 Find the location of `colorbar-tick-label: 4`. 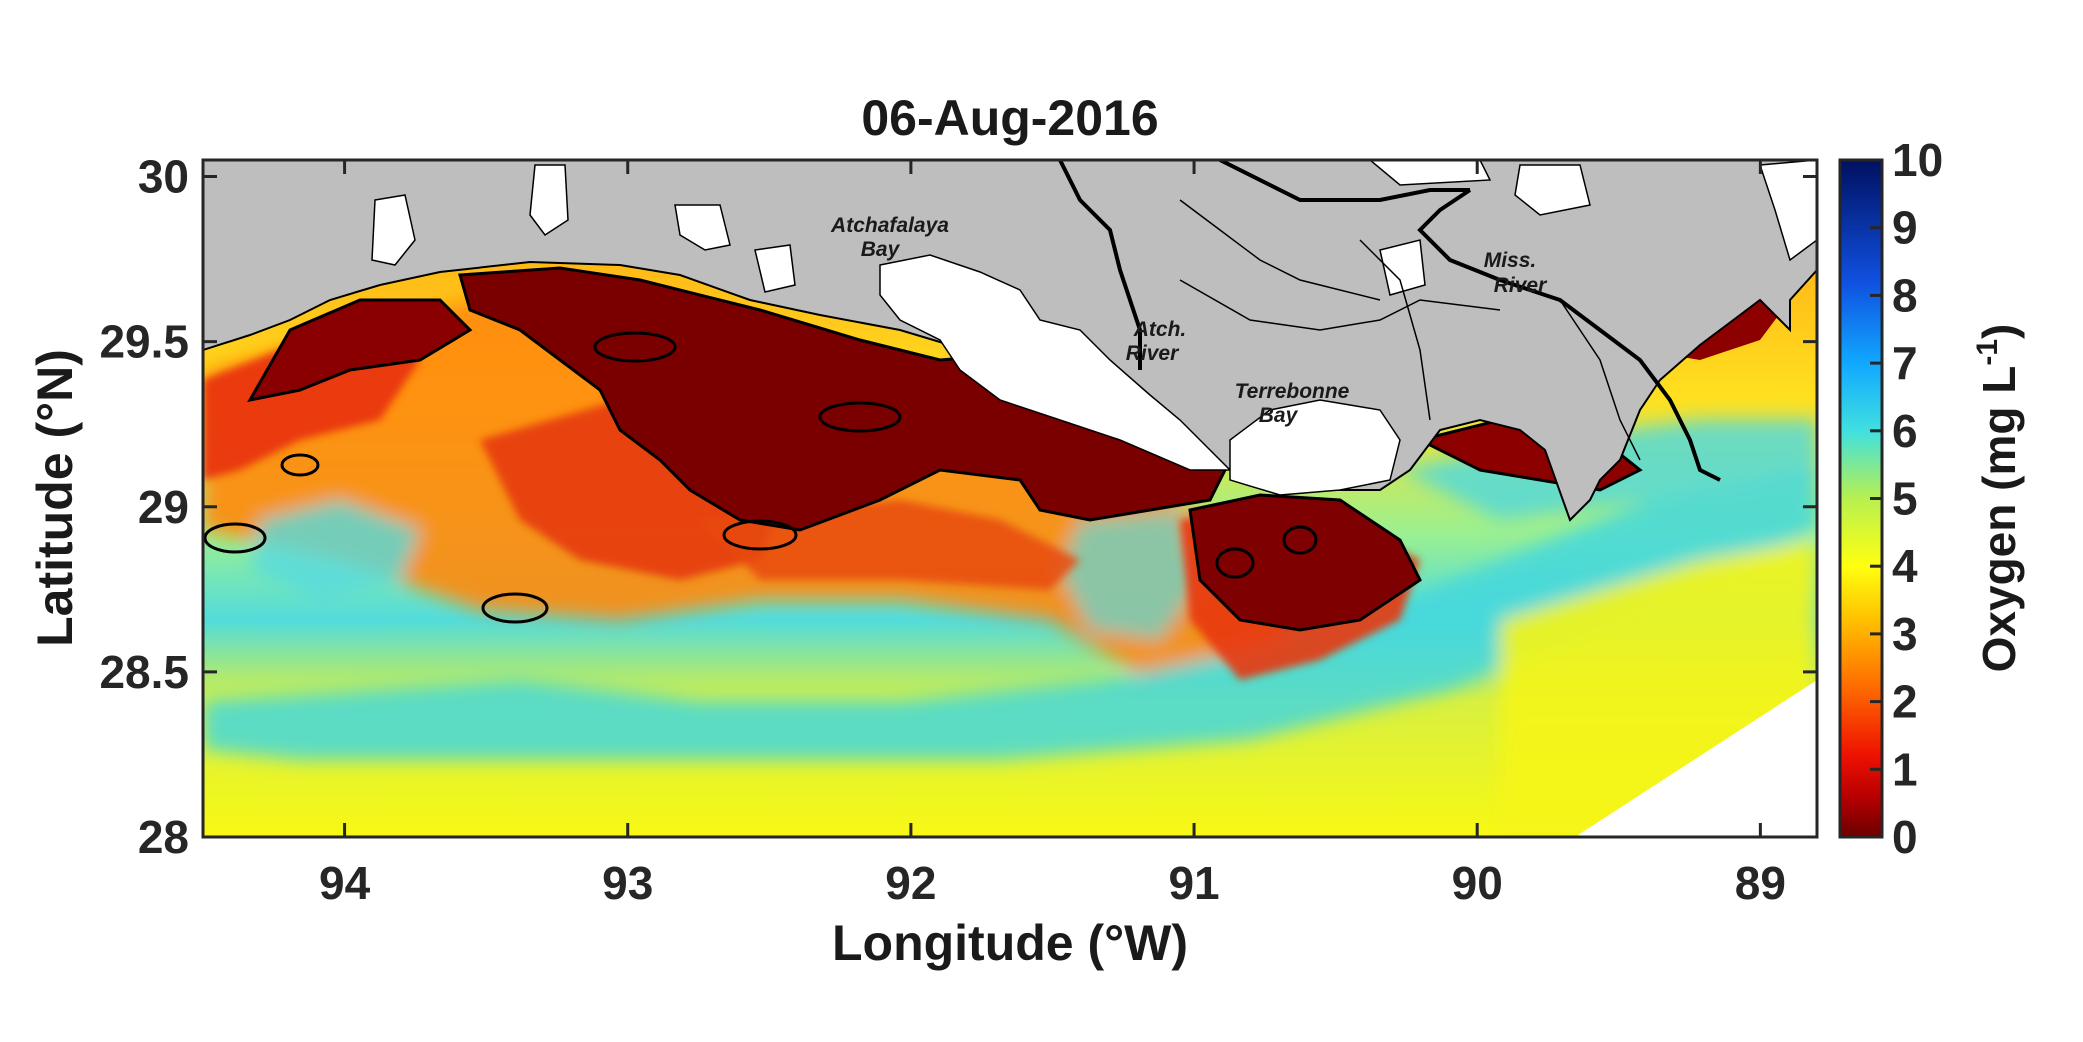

colorbar-tick-label: 4 is located at coordinates (1905, 566).